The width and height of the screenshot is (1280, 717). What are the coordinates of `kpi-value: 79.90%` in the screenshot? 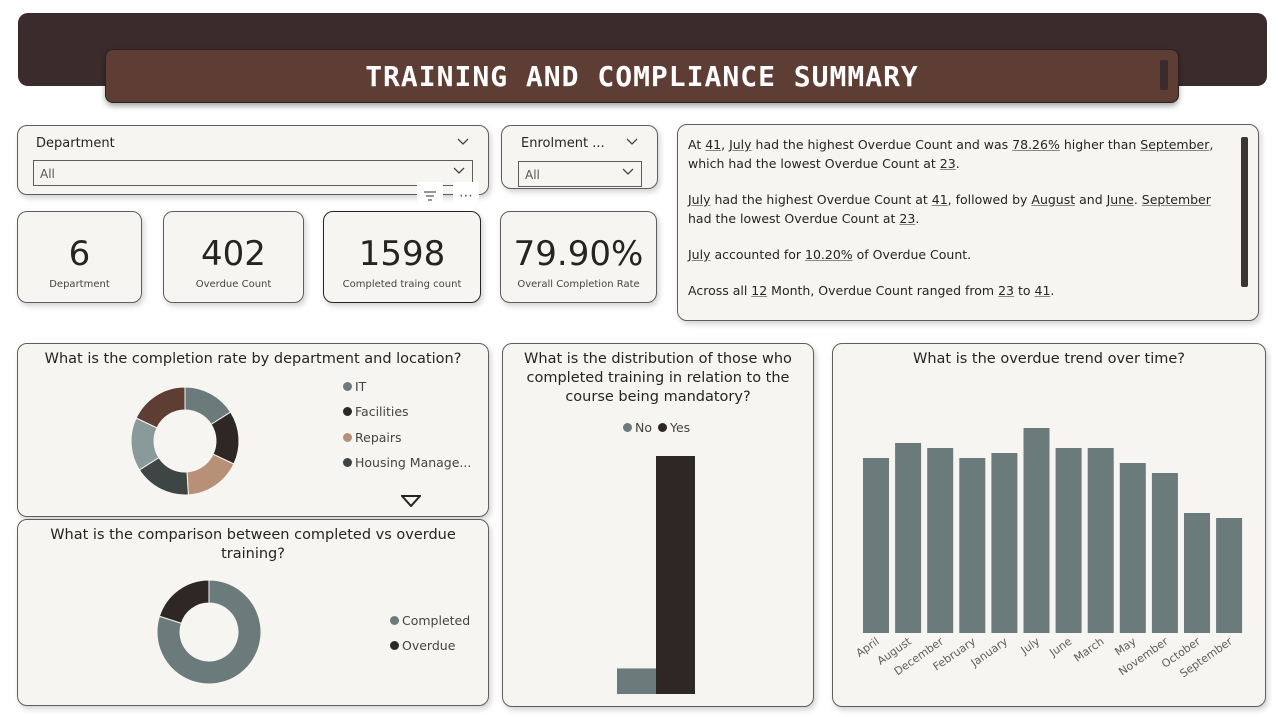 It's located at (578, 254).